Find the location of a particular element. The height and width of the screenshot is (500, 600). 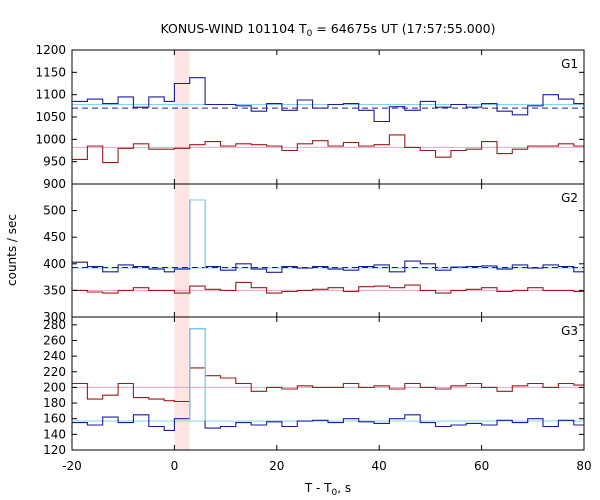

y-tick-label: 900 is located at coordinates (54, 184).